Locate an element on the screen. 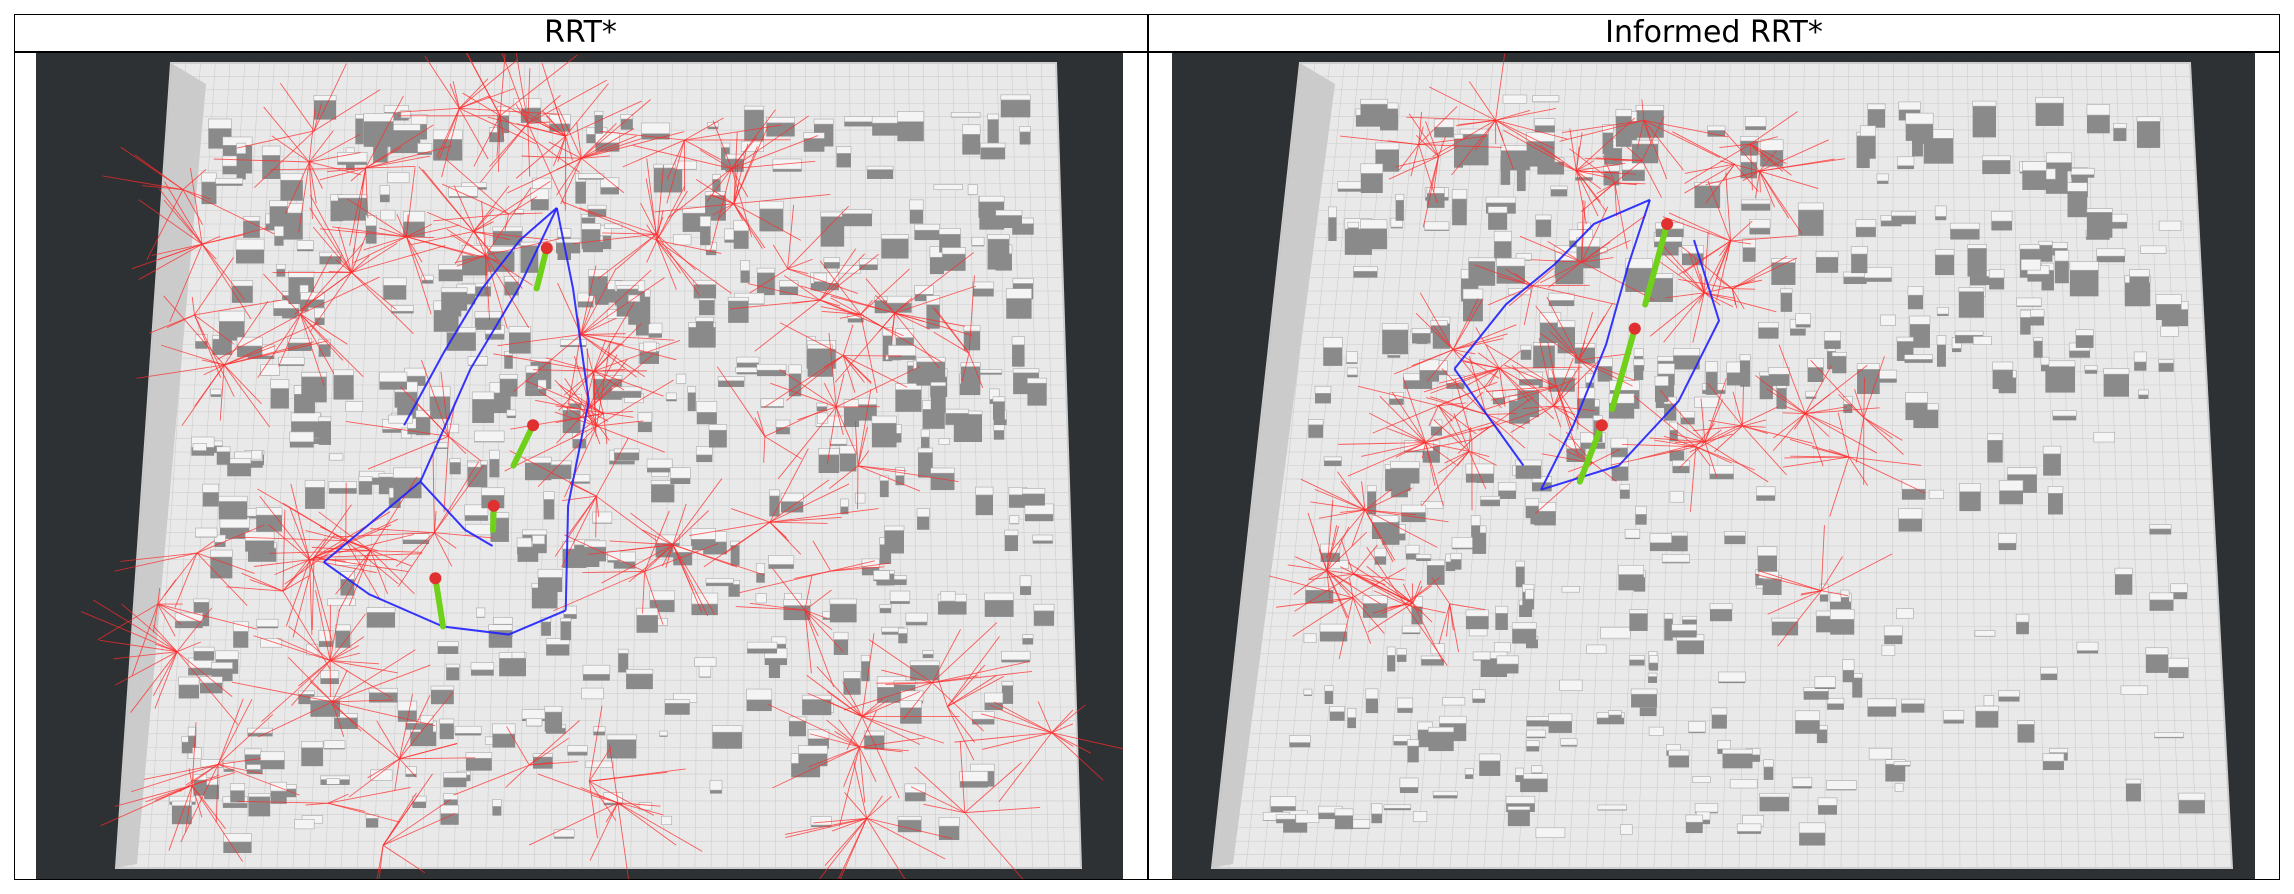 The image size is (2294, 894). panel-title-informed-rrt-star: Informed RRT* is located at coordinates (1714, 32).